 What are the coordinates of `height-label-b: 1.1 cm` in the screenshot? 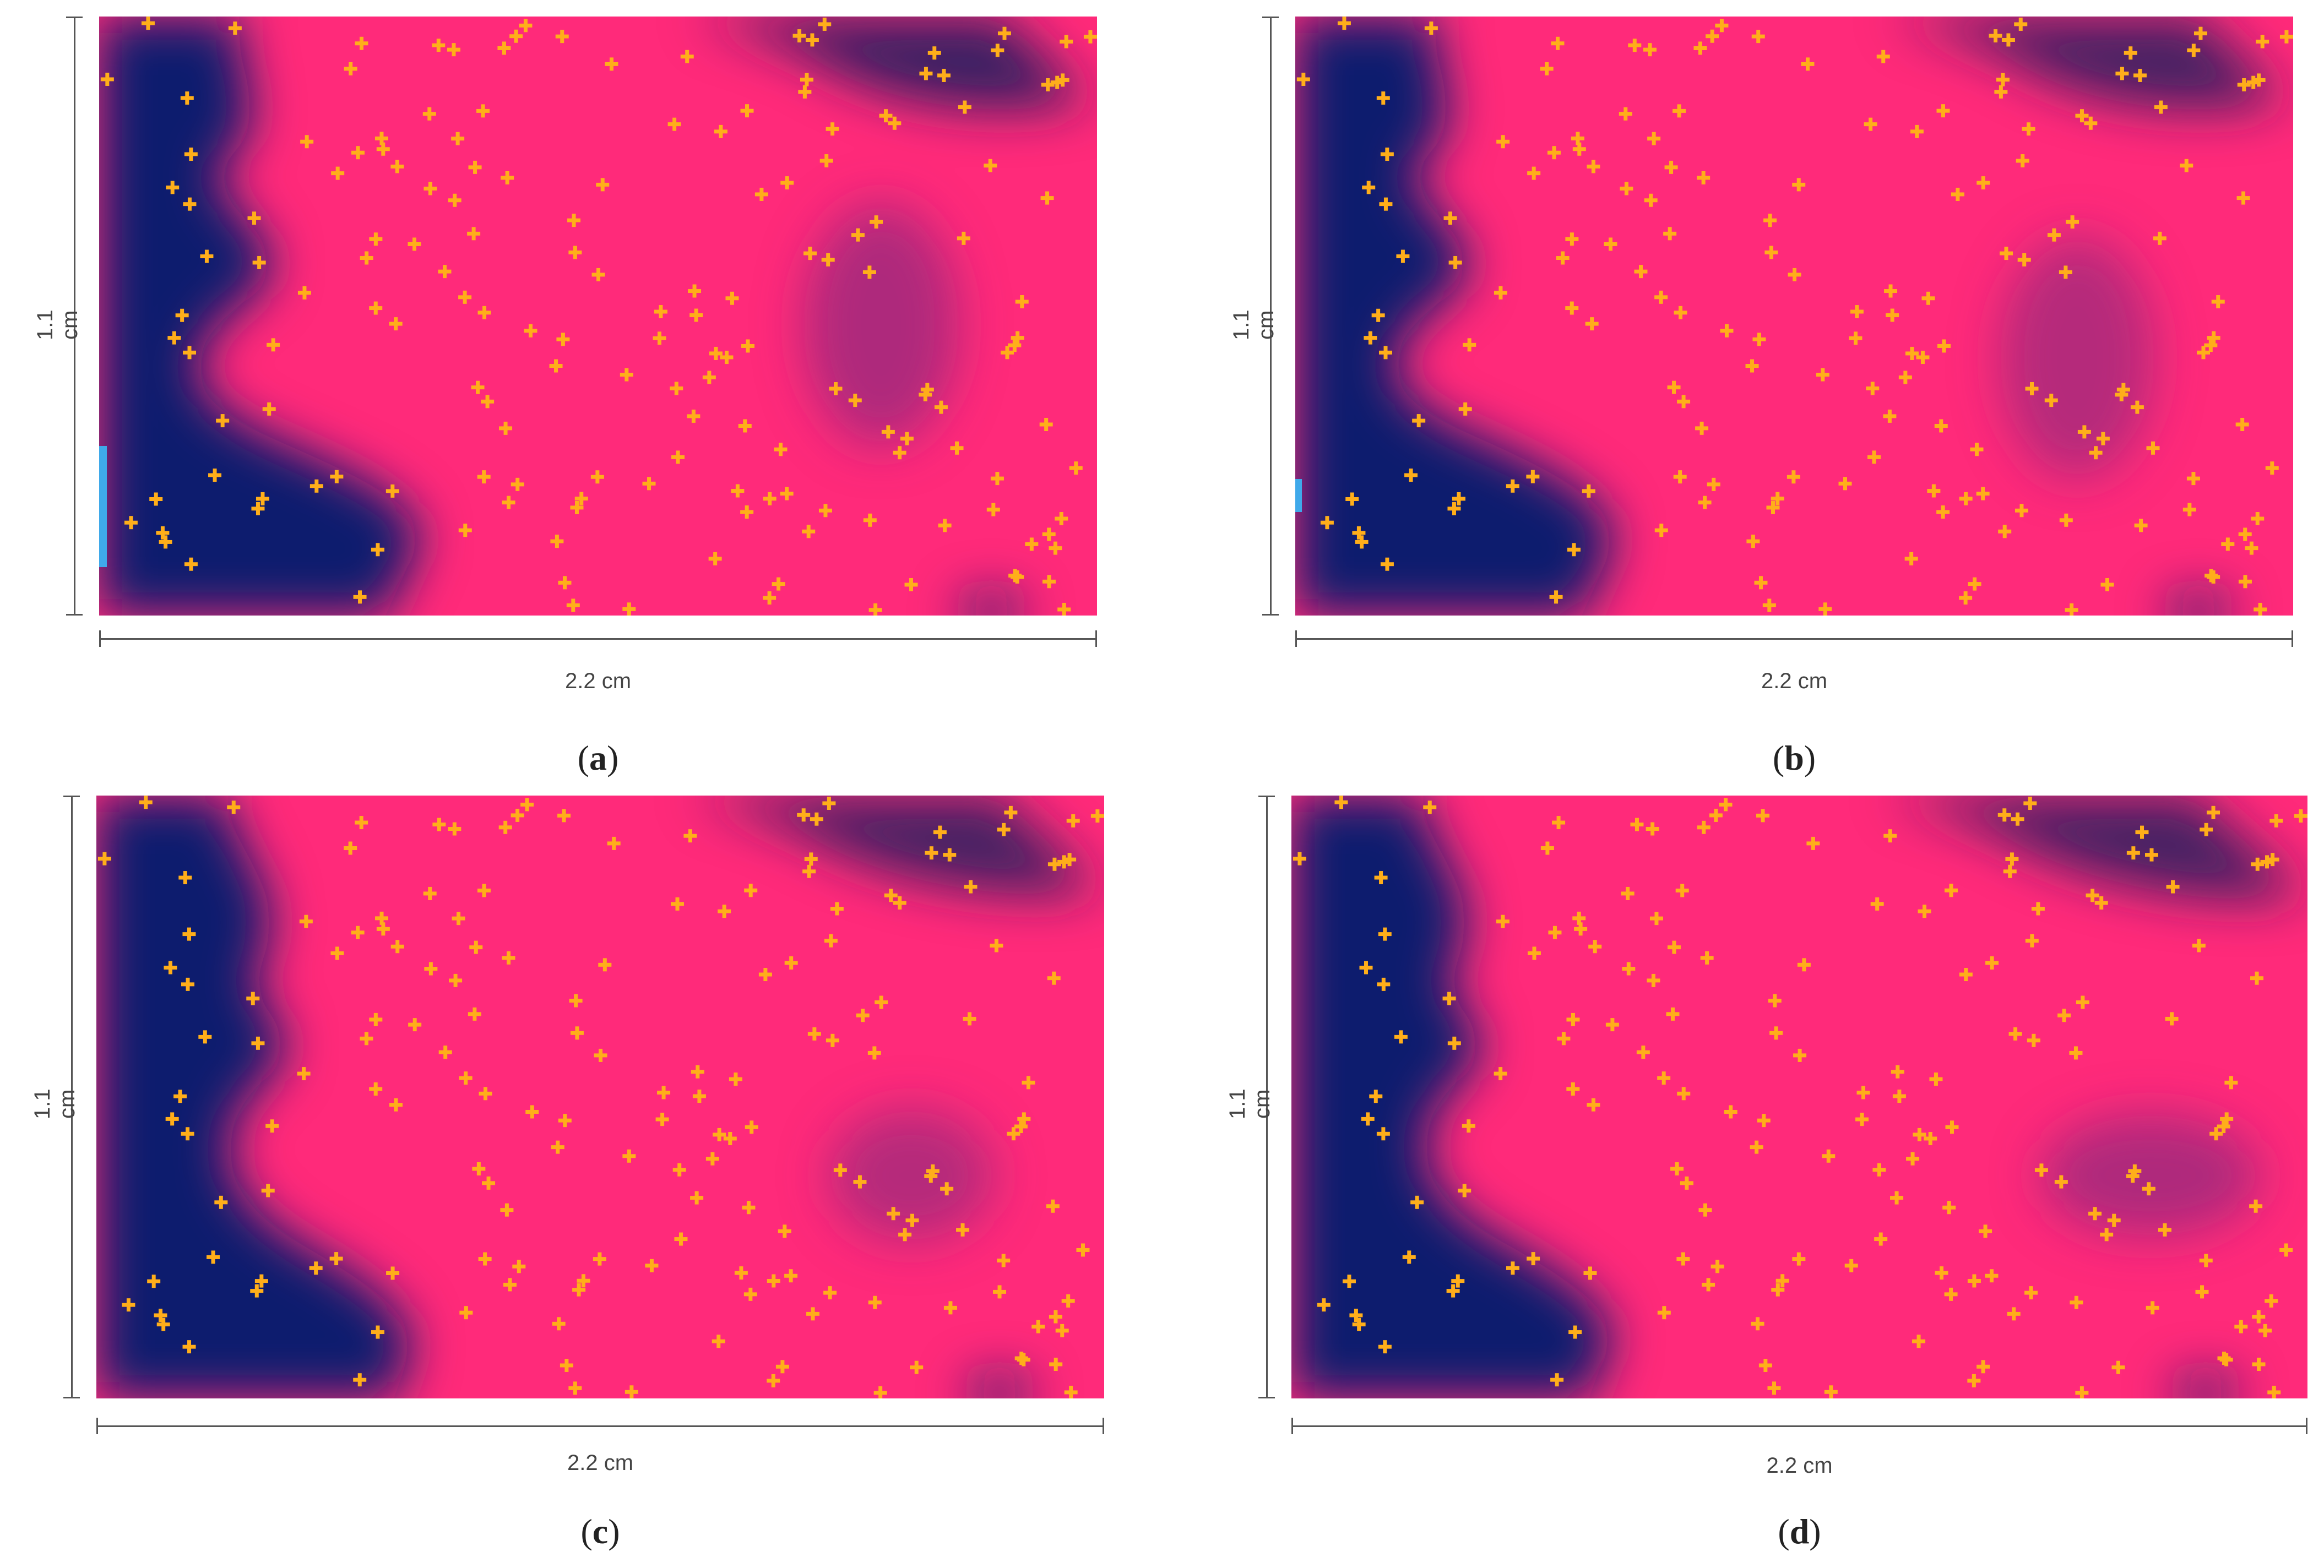 It's located at (1253, 324).